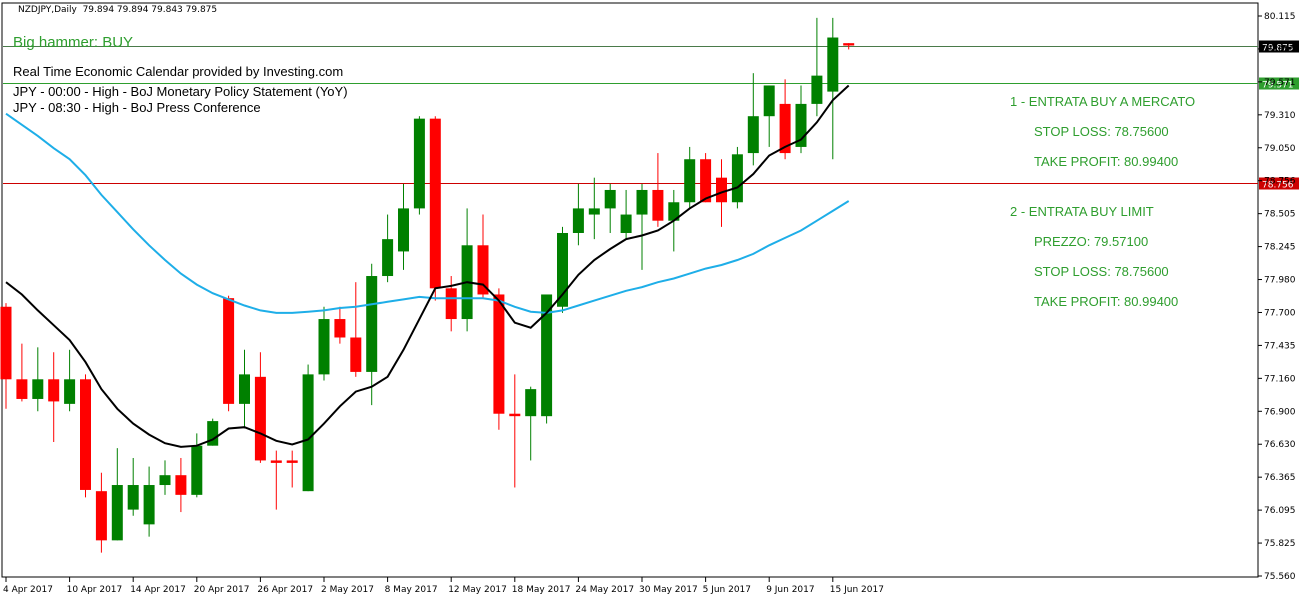 Image resolution: width=1300 pixels, height=600 pixels. Describe the element at coordinates (1278, 86) in the screenshot. I see `level-price-label: 79.571` at that location.